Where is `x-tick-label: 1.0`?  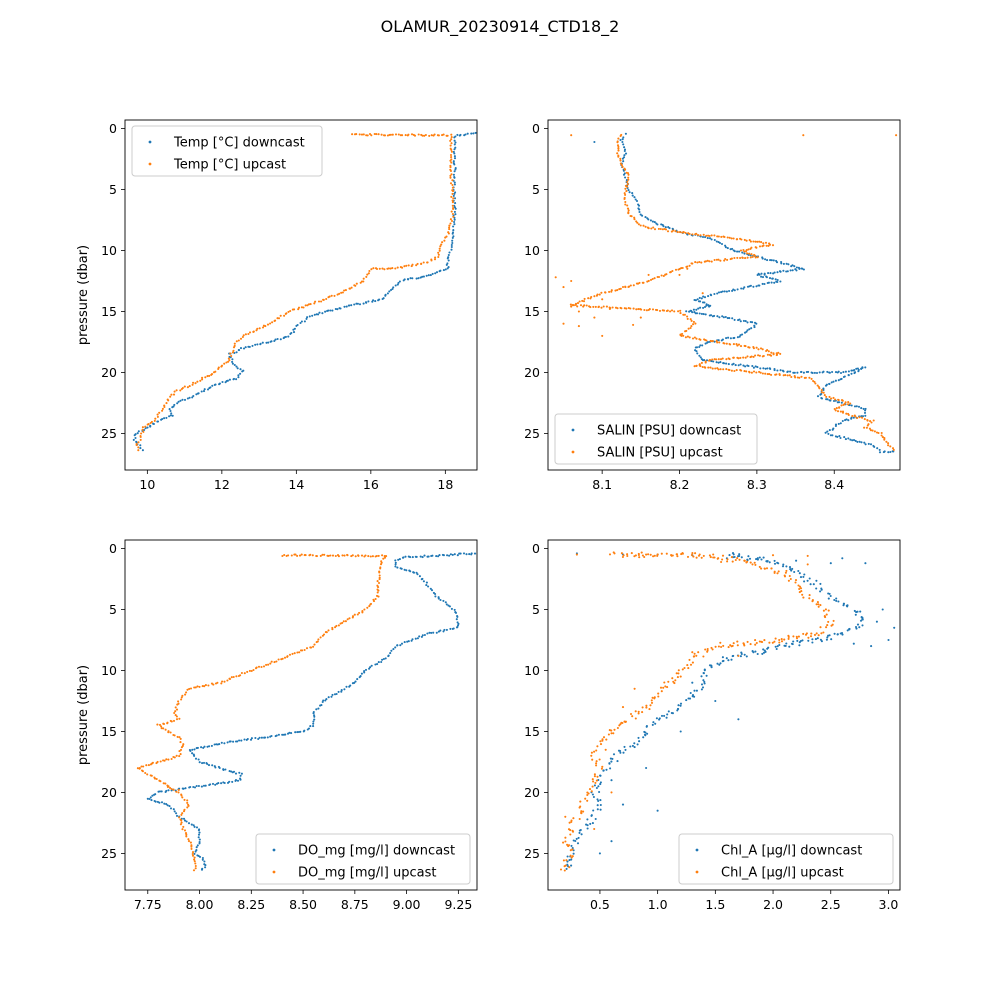 x-tick-label: 1.0 is located at coordinates (658, 904).